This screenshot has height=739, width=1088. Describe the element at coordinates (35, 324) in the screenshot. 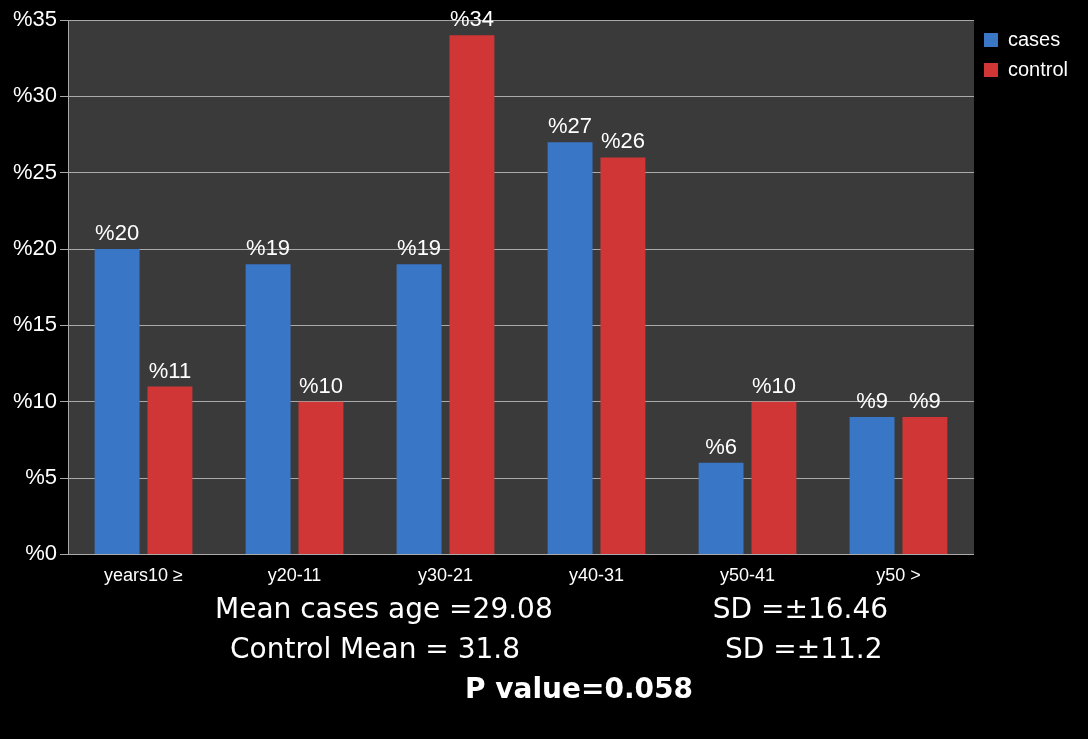

I see `y-tick-label: %15` at that location.